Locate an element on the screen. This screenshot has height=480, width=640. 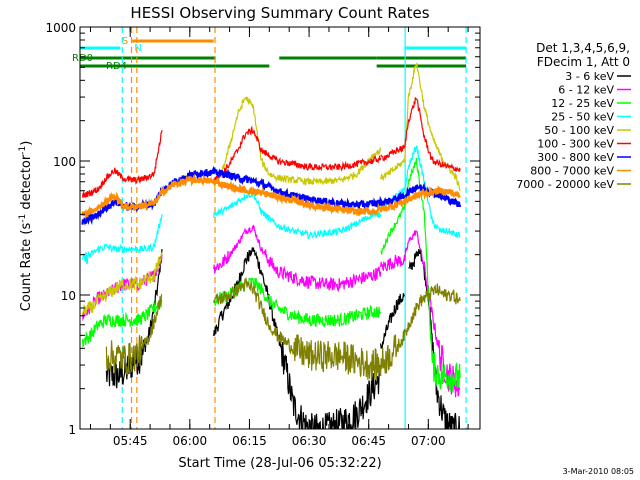
chart-title: HESSI Observing Summary Count Rates is located at coordinates (279, 13).